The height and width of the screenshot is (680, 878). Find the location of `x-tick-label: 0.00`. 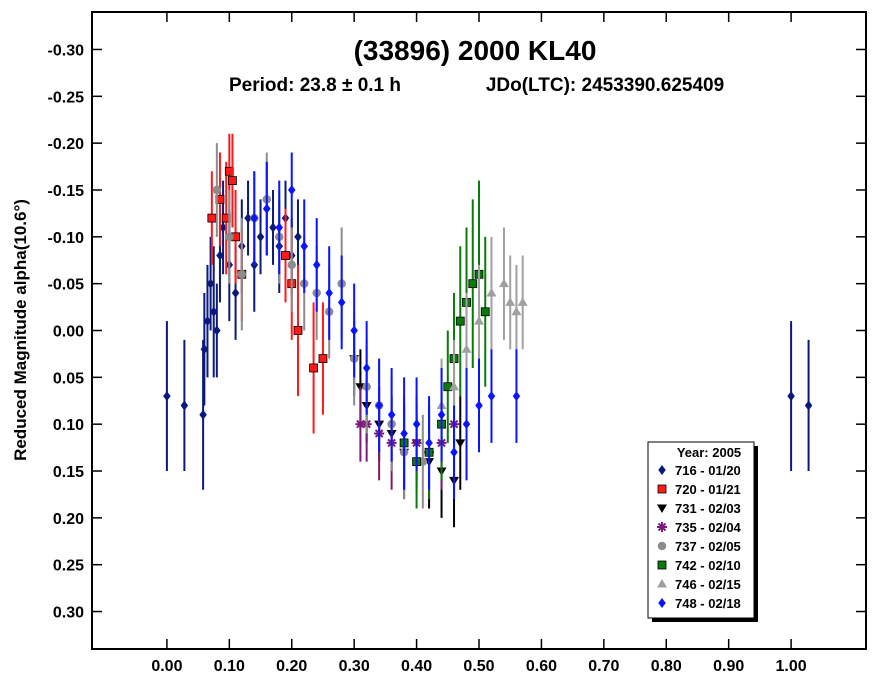

x-tick-label: 0.00 is located at coordinates (166, 666).